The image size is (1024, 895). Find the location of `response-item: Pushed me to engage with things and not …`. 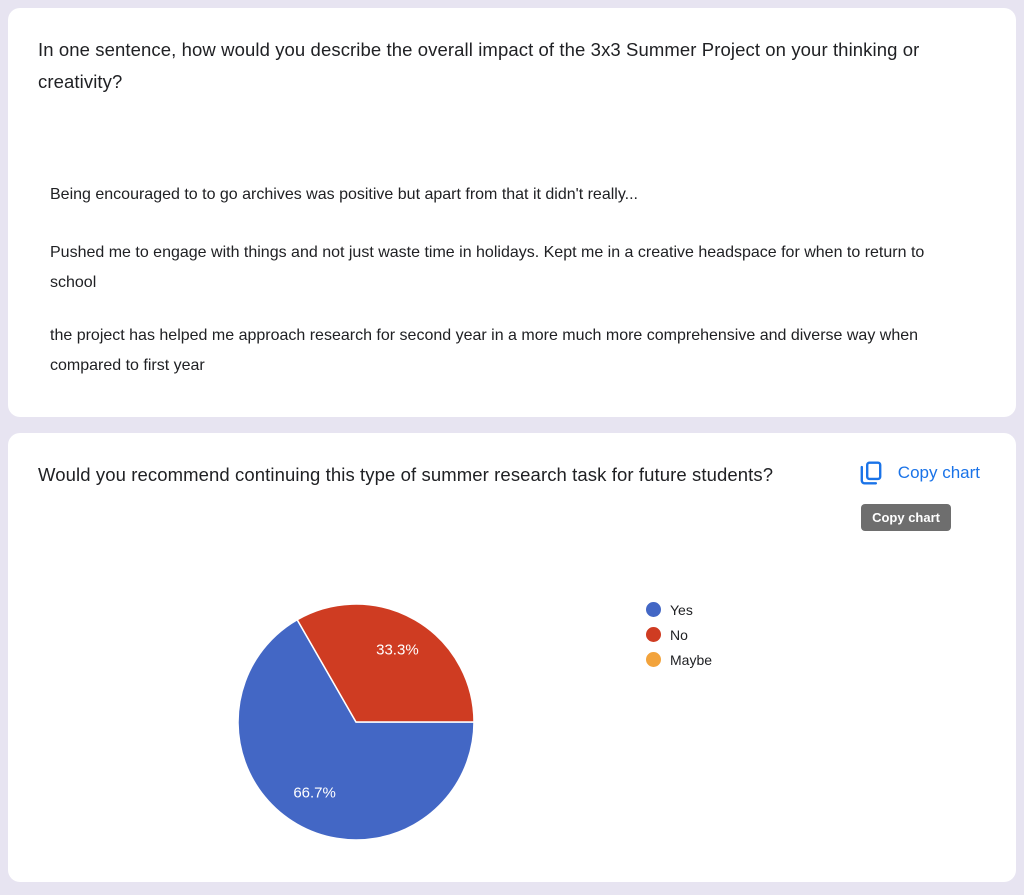

response-item: Pushed me to engage with things and not … is located at coordinates (487, 267).